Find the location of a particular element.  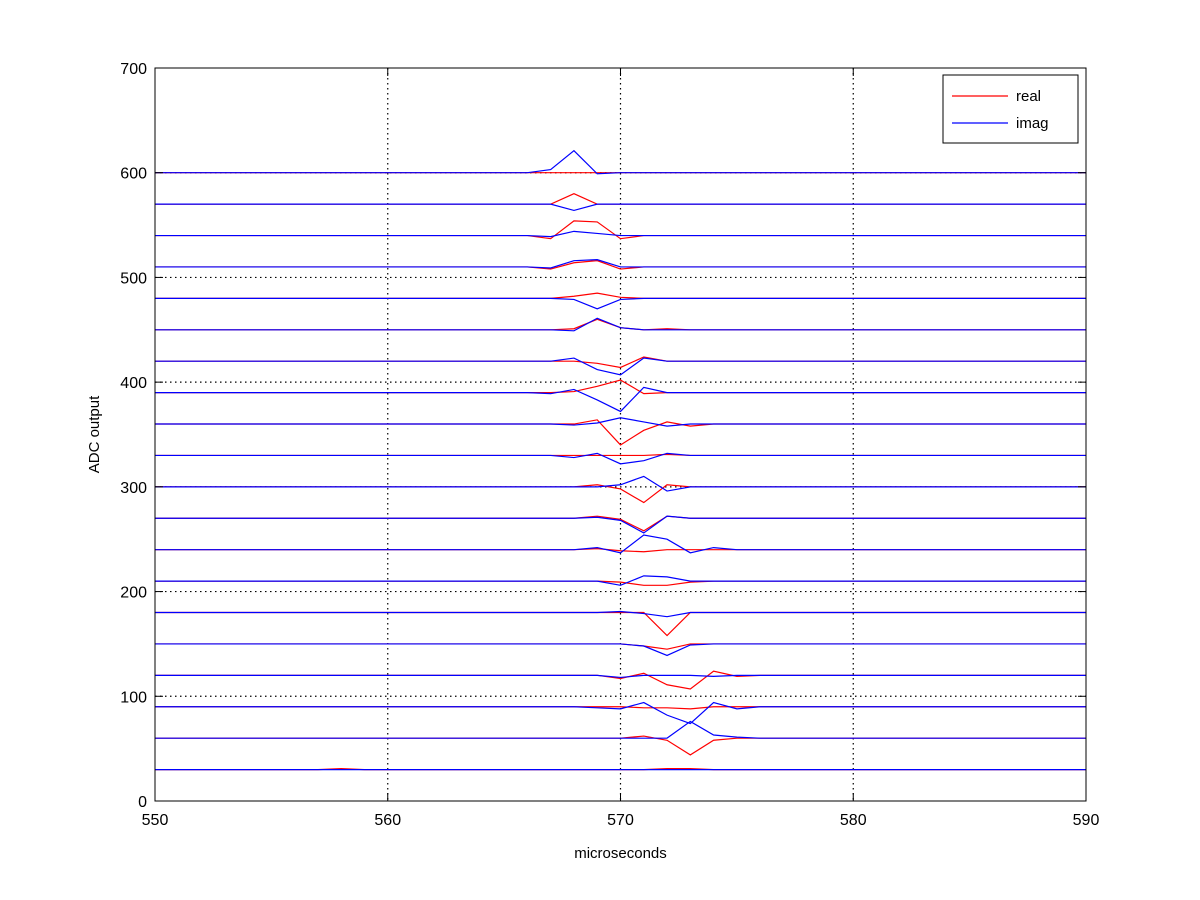

y-tick-label-700: 700 is located at coordinates (133, 69).